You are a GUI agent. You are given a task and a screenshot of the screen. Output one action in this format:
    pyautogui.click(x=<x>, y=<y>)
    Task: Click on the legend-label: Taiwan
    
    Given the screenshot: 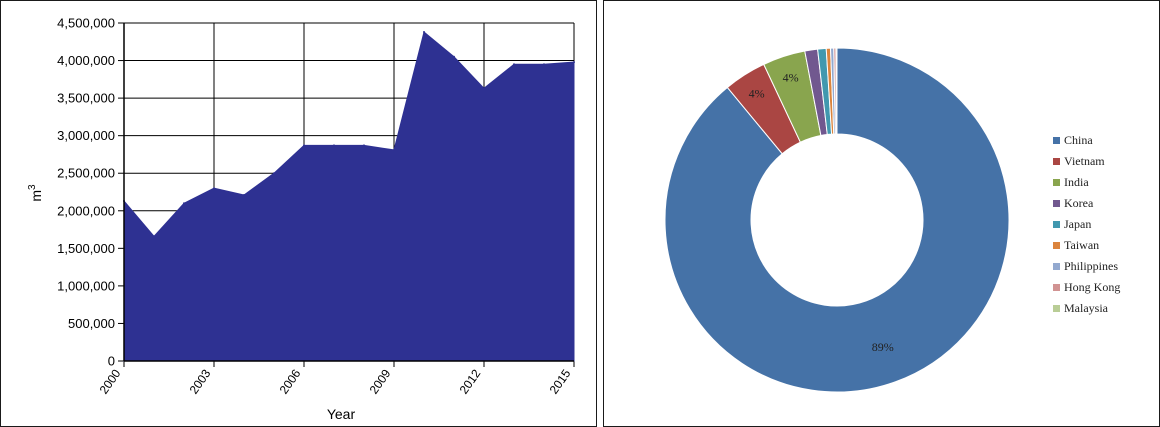 What is the action you would take?
    pyautogui.click(x=1081, y=245)
    